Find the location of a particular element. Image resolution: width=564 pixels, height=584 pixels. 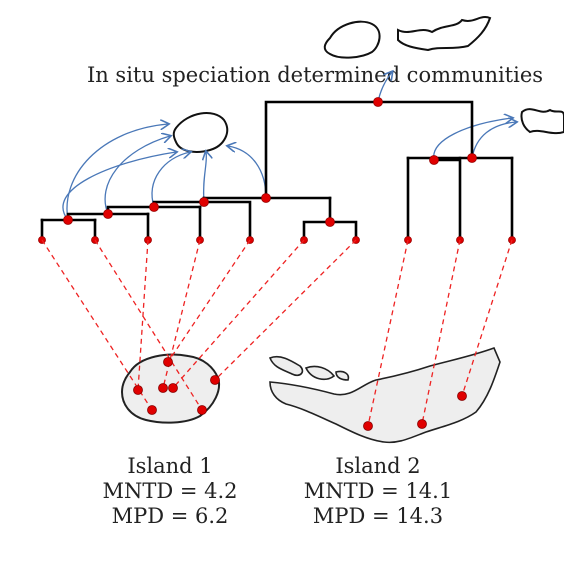

island-2-mpd: MPD = 14.3 is located at coordinates (378, 516).